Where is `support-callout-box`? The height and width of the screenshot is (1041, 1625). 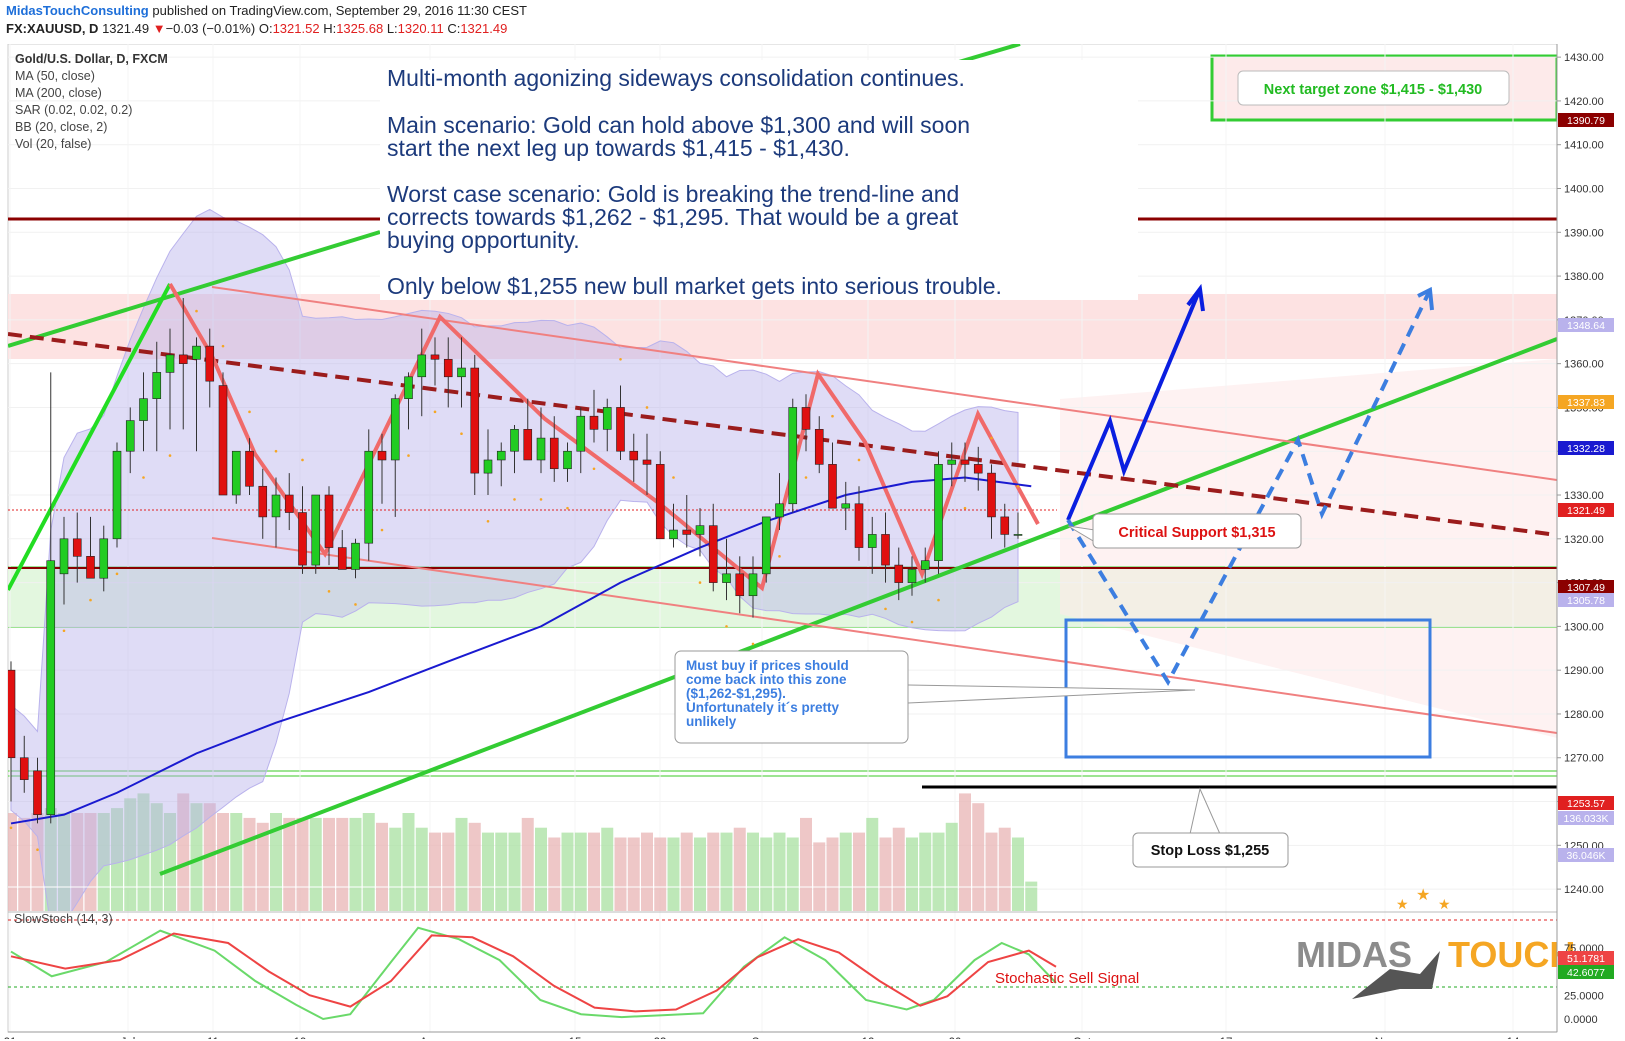 support-callout-box is located at coordinates (1197, 531).